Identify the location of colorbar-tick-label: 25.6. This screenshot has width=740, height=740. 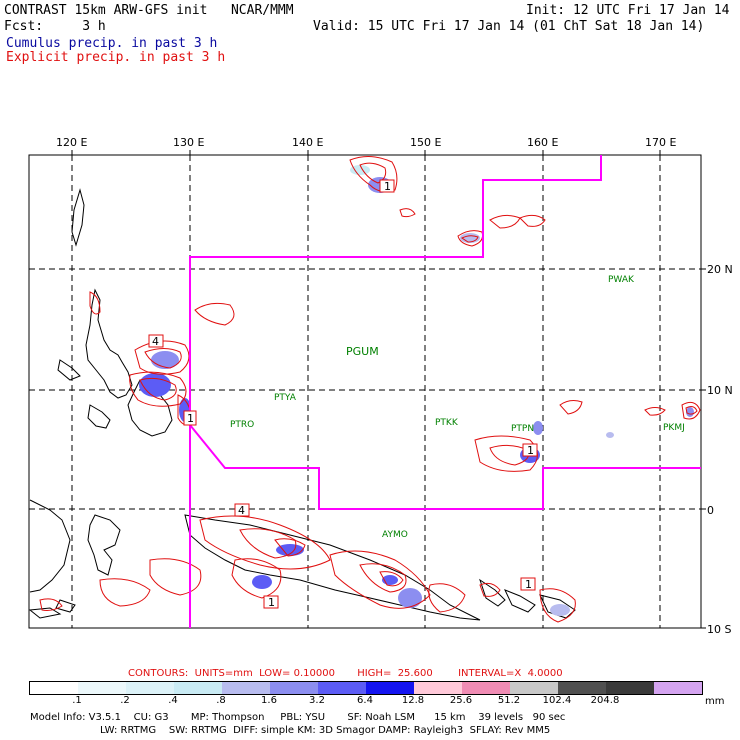
(461, 700).